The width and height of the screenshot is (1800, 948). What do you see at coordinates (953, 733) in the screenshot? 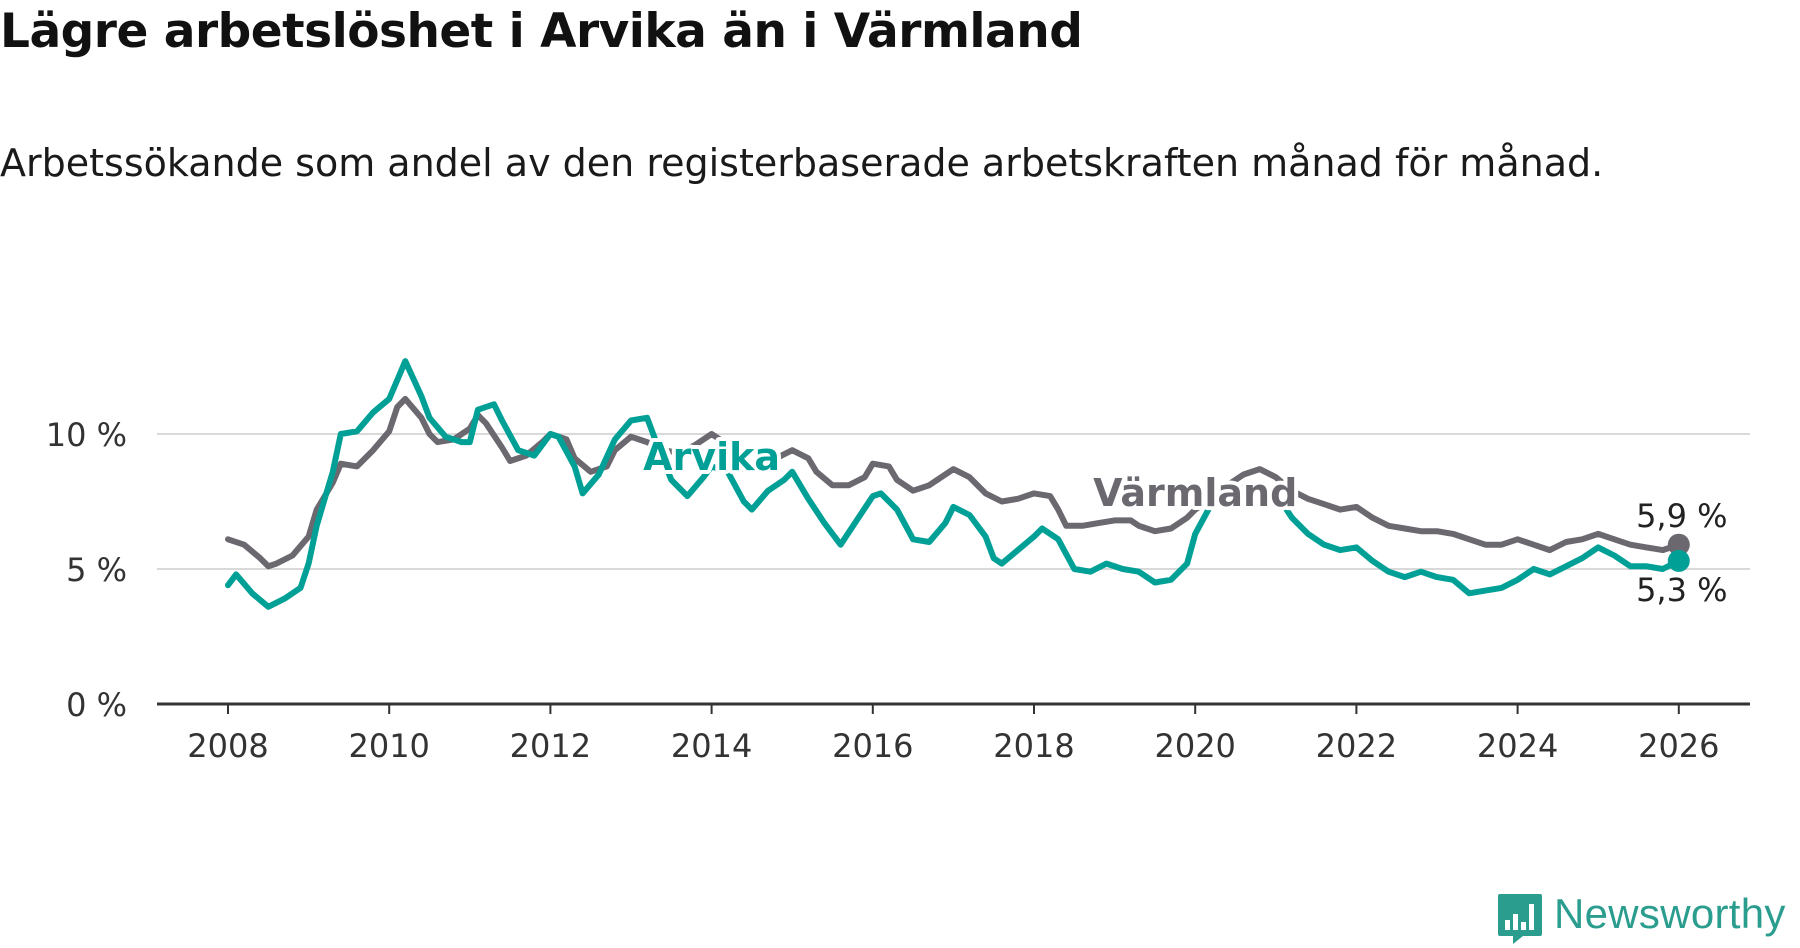
I see `x-axis: 2008 2010 2012 2014 2016 2018 2020 2022 2024 2026` at bounding box center [953, 733].